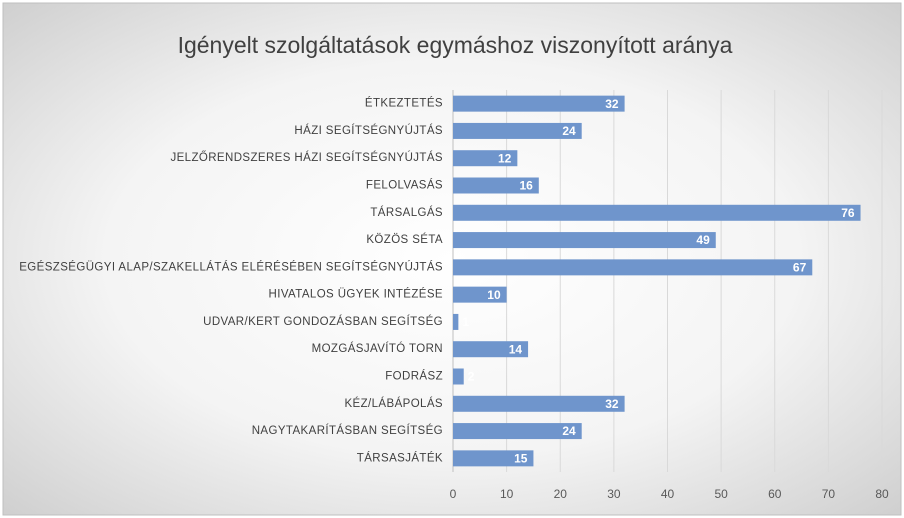 The image size is (904, 518). I want to click on value-label: 16, so click(526, 186).